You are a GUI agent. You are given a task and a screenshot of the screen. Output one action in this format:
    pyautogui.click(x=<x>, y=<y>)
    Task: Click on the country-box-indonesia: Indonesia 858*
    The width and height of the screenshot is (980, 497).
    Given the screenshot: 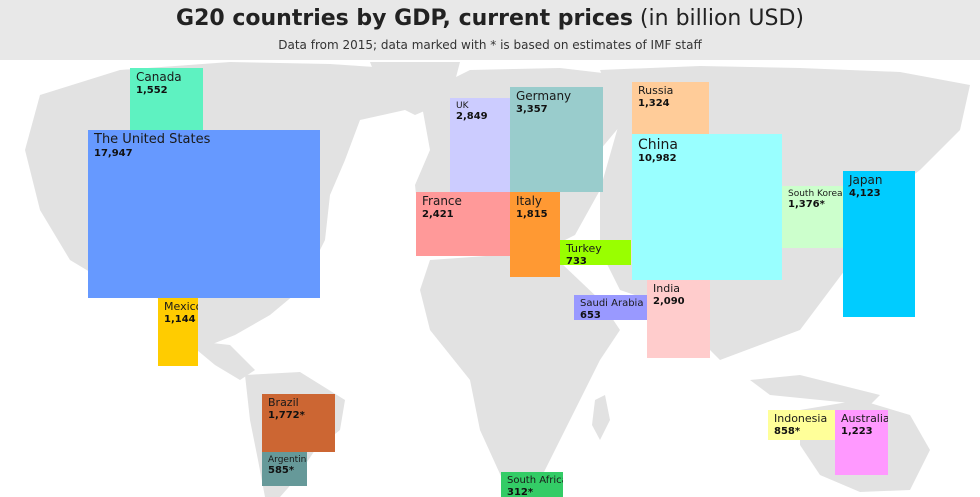 What is the action you would take?
    pyautogui.click(x=801, y=425)
    